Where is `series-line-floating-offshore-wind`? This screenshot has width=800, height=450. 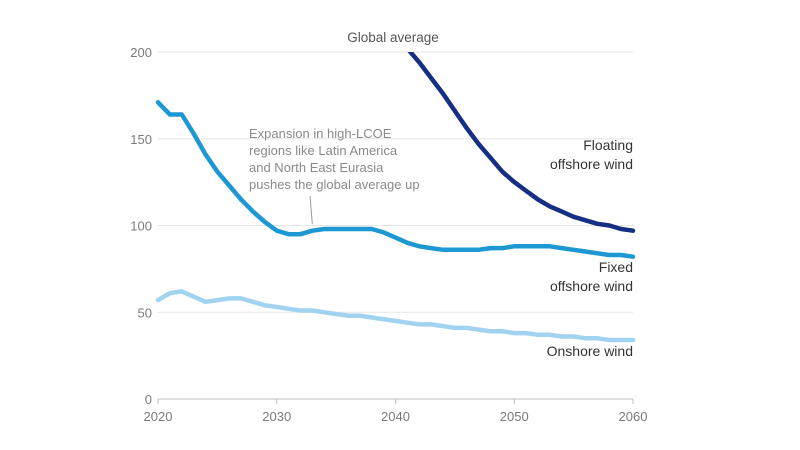 series-line-floating-offshore-wind is located at coordinates (521, 142).